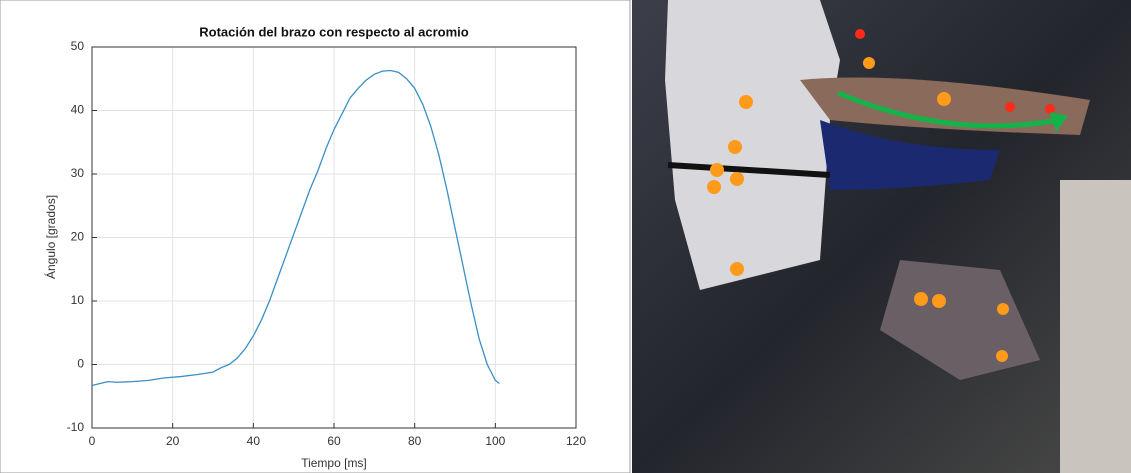 The width and height of the screenshot is (1131, 473). Describe the element at coordinates (78, 46) in the screenshot. I see `y-tick-label: 50` at that location.